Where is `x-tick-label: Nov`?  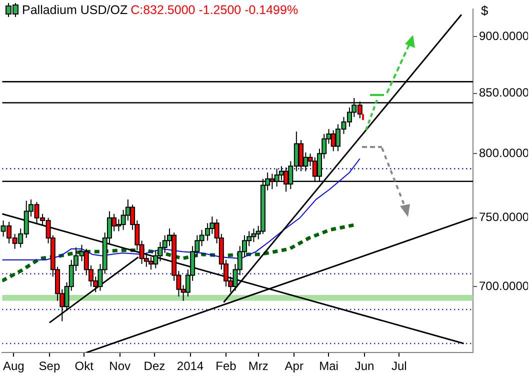 x-tick-label: Nov is located at coordinates (120, 366).